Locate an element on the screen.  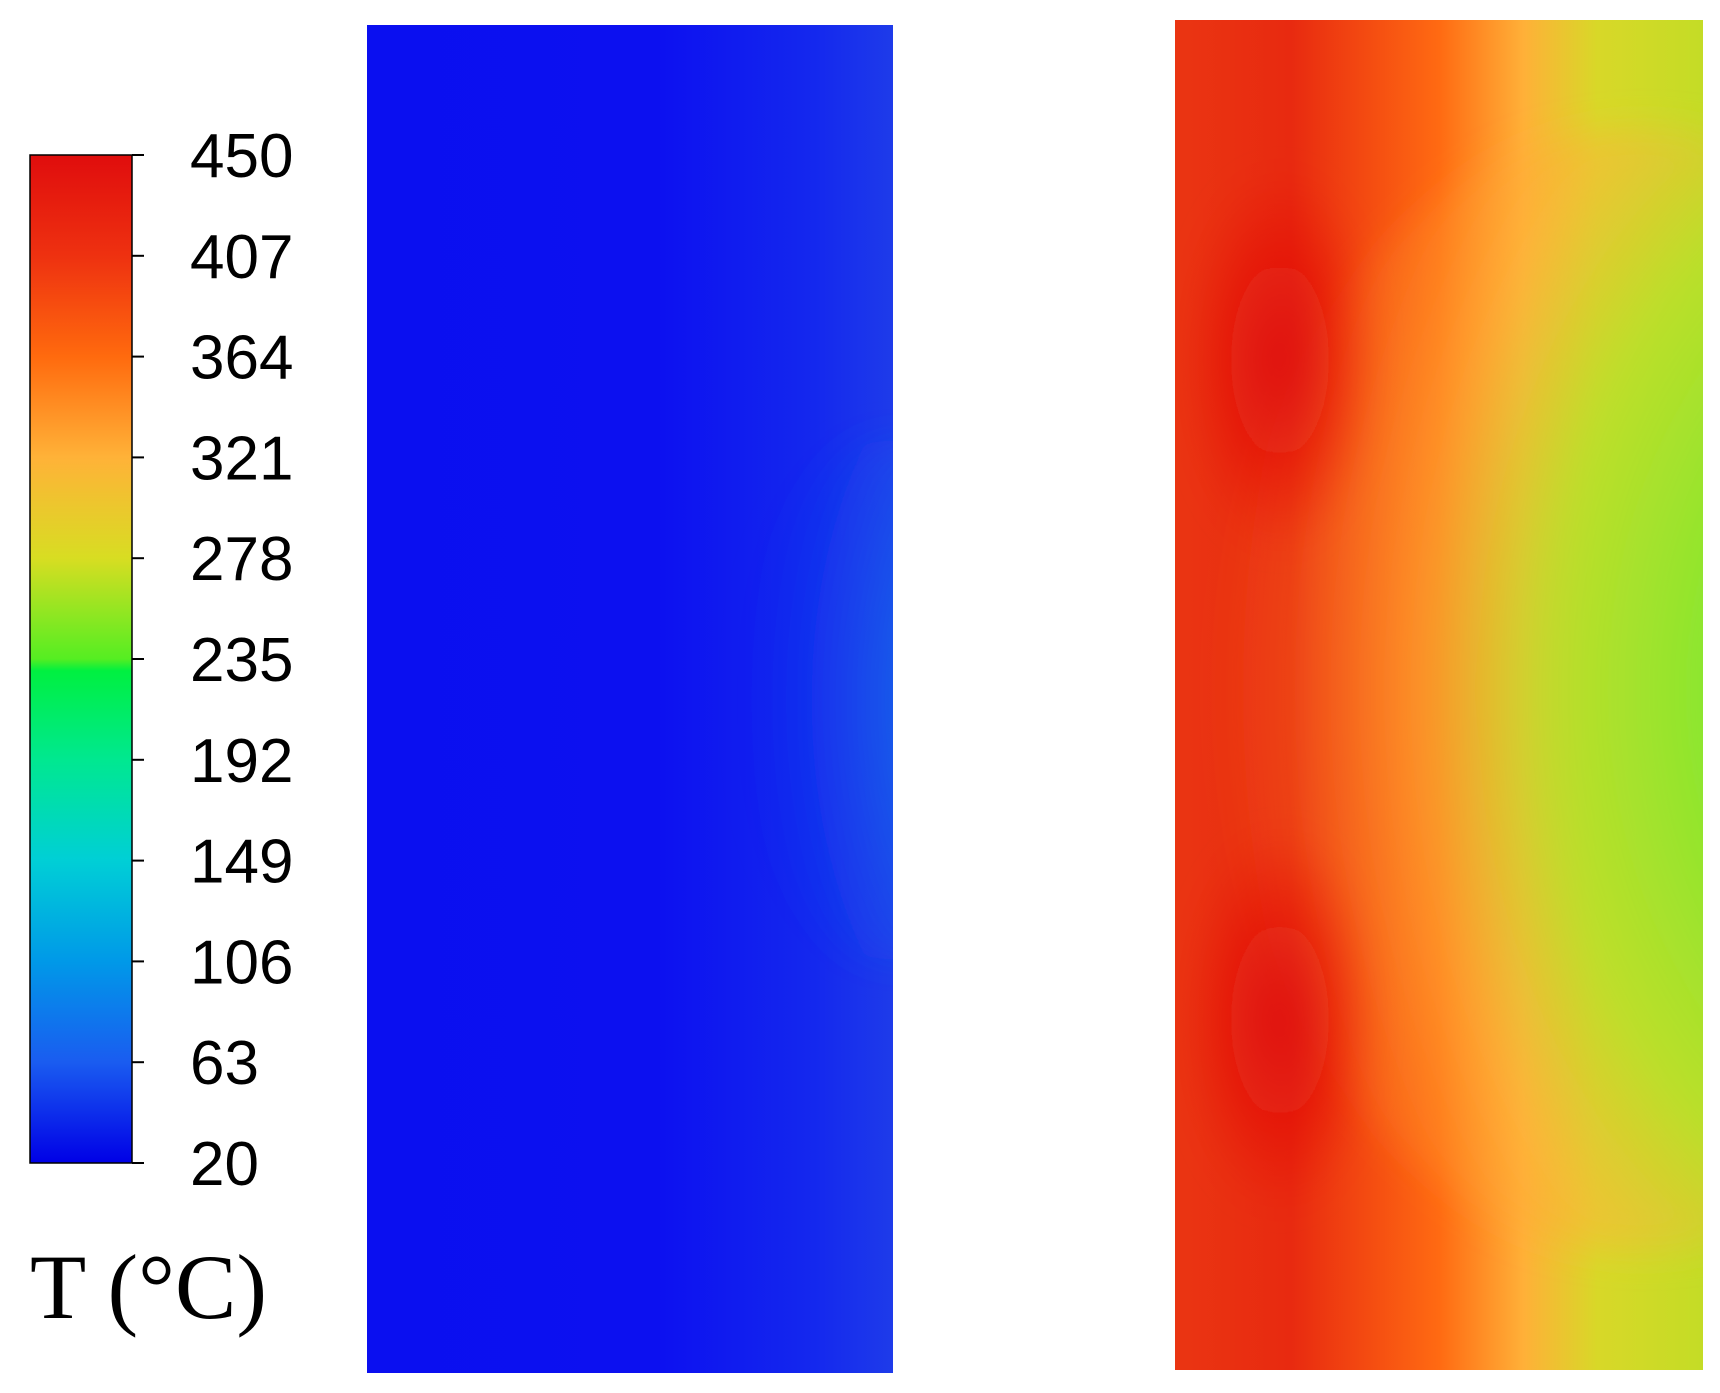
colorbar-tick-label: 106 is located at coordinates (241, 962).